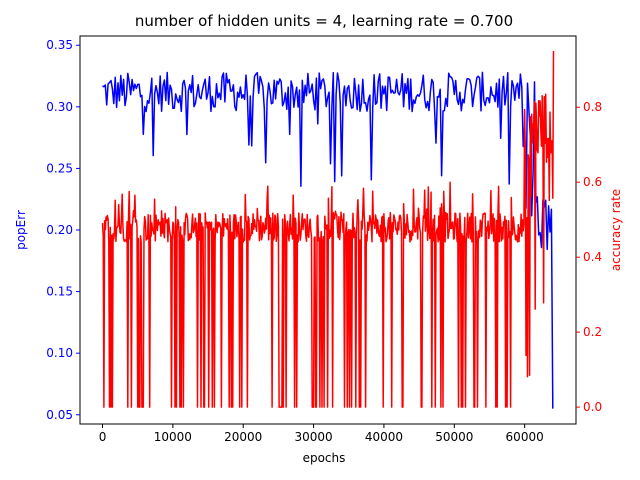 This screenshot has width=640, height=480. I want to click on x-tick-label: 10000, so click(173, 437).